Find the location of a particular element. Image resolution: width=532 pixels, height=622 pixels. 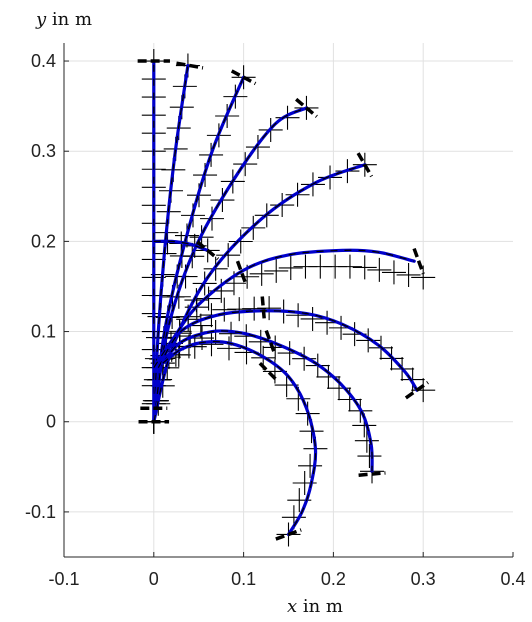

x-tick-label-4: 0.3 is located at coordinates (423, 579).